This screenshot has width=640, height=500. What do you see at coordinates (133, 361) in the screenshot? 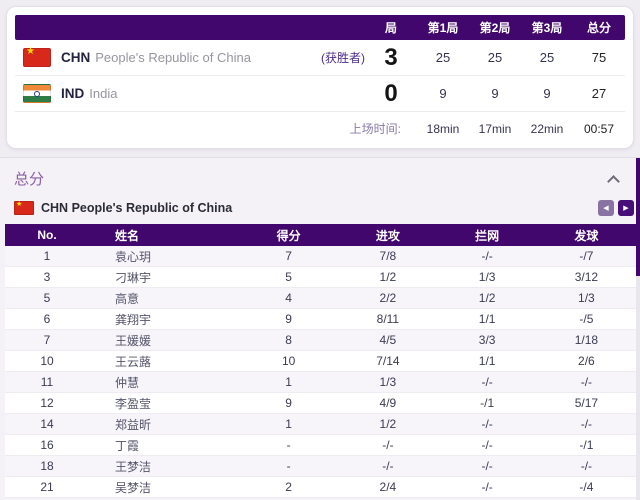
I see `player-name: 王云蕗` at bounding box center [133, 361].